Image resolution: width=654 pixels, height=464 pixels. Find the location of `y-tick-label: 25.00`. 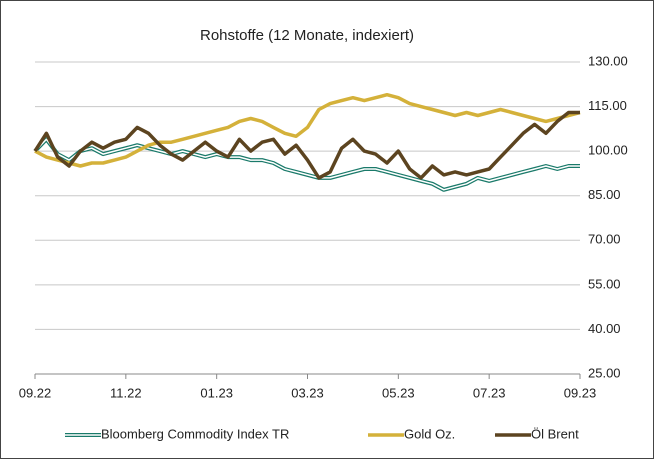

y-tick-label: 25.00 is located at coordinates (604, 372).